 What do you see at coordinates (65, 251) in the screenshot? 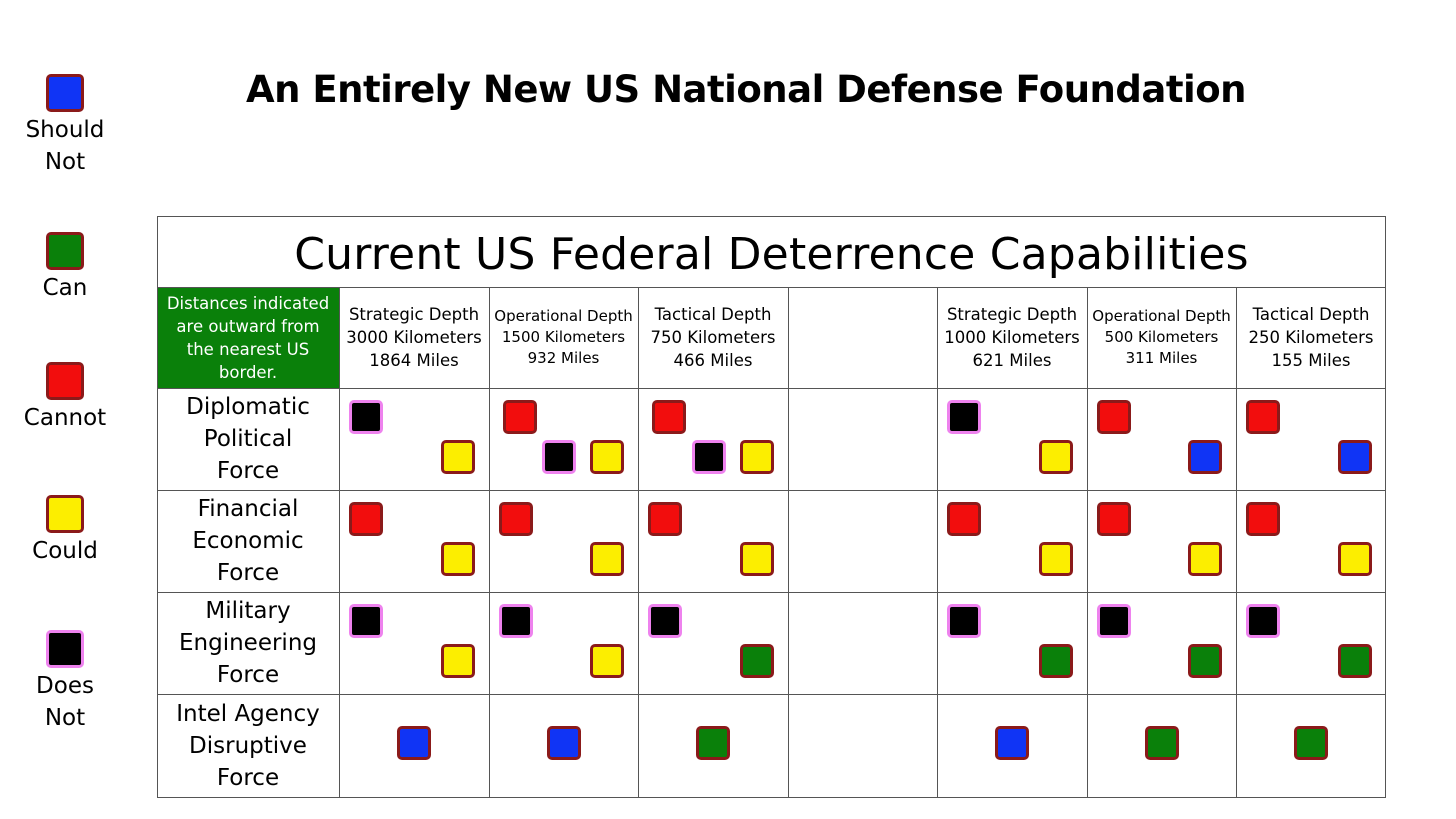
I see `green-swatch` at bounding box center [65, 251].